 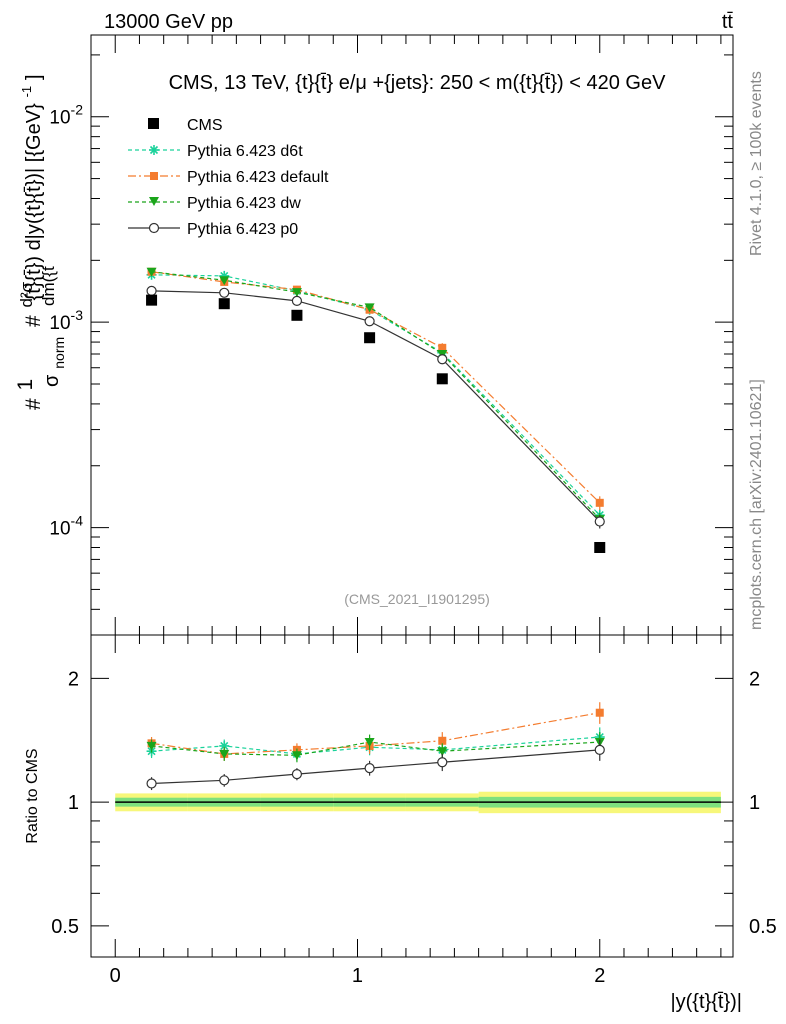 What do you see at coordinates (115, 976) in the screenshot?
I see `ratio-x-tick-label: 0` at bounding box center [115, 976].